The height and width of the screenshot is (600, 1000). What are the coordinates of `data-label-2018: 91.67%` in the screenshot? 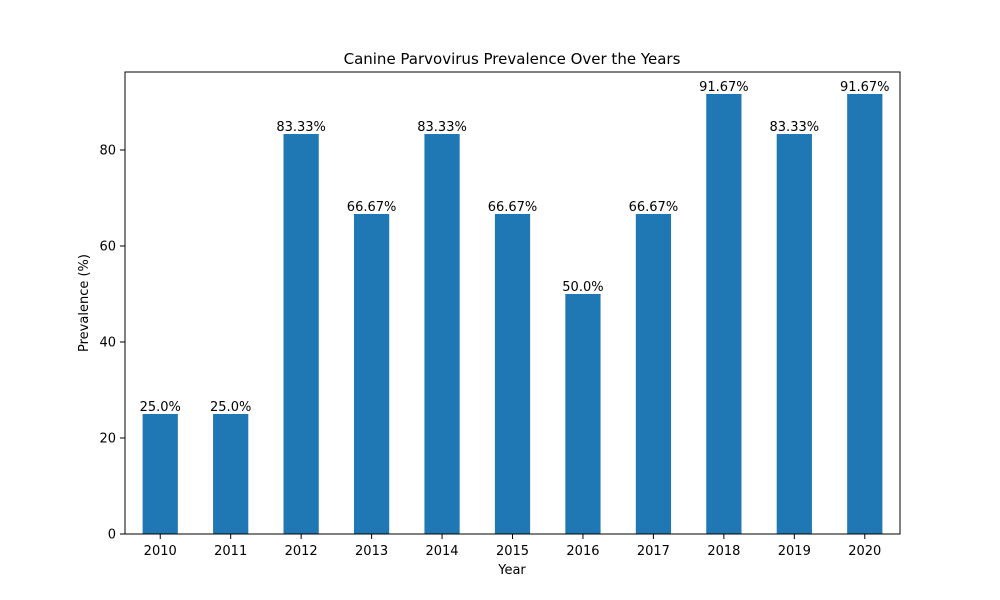 It's located at (724, 87).